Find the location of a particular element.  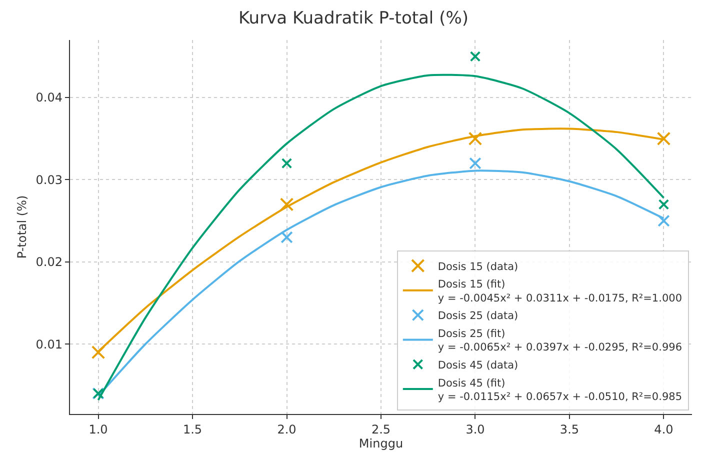

y-tick-label: 0.03 is located at coordinates (49, 179).